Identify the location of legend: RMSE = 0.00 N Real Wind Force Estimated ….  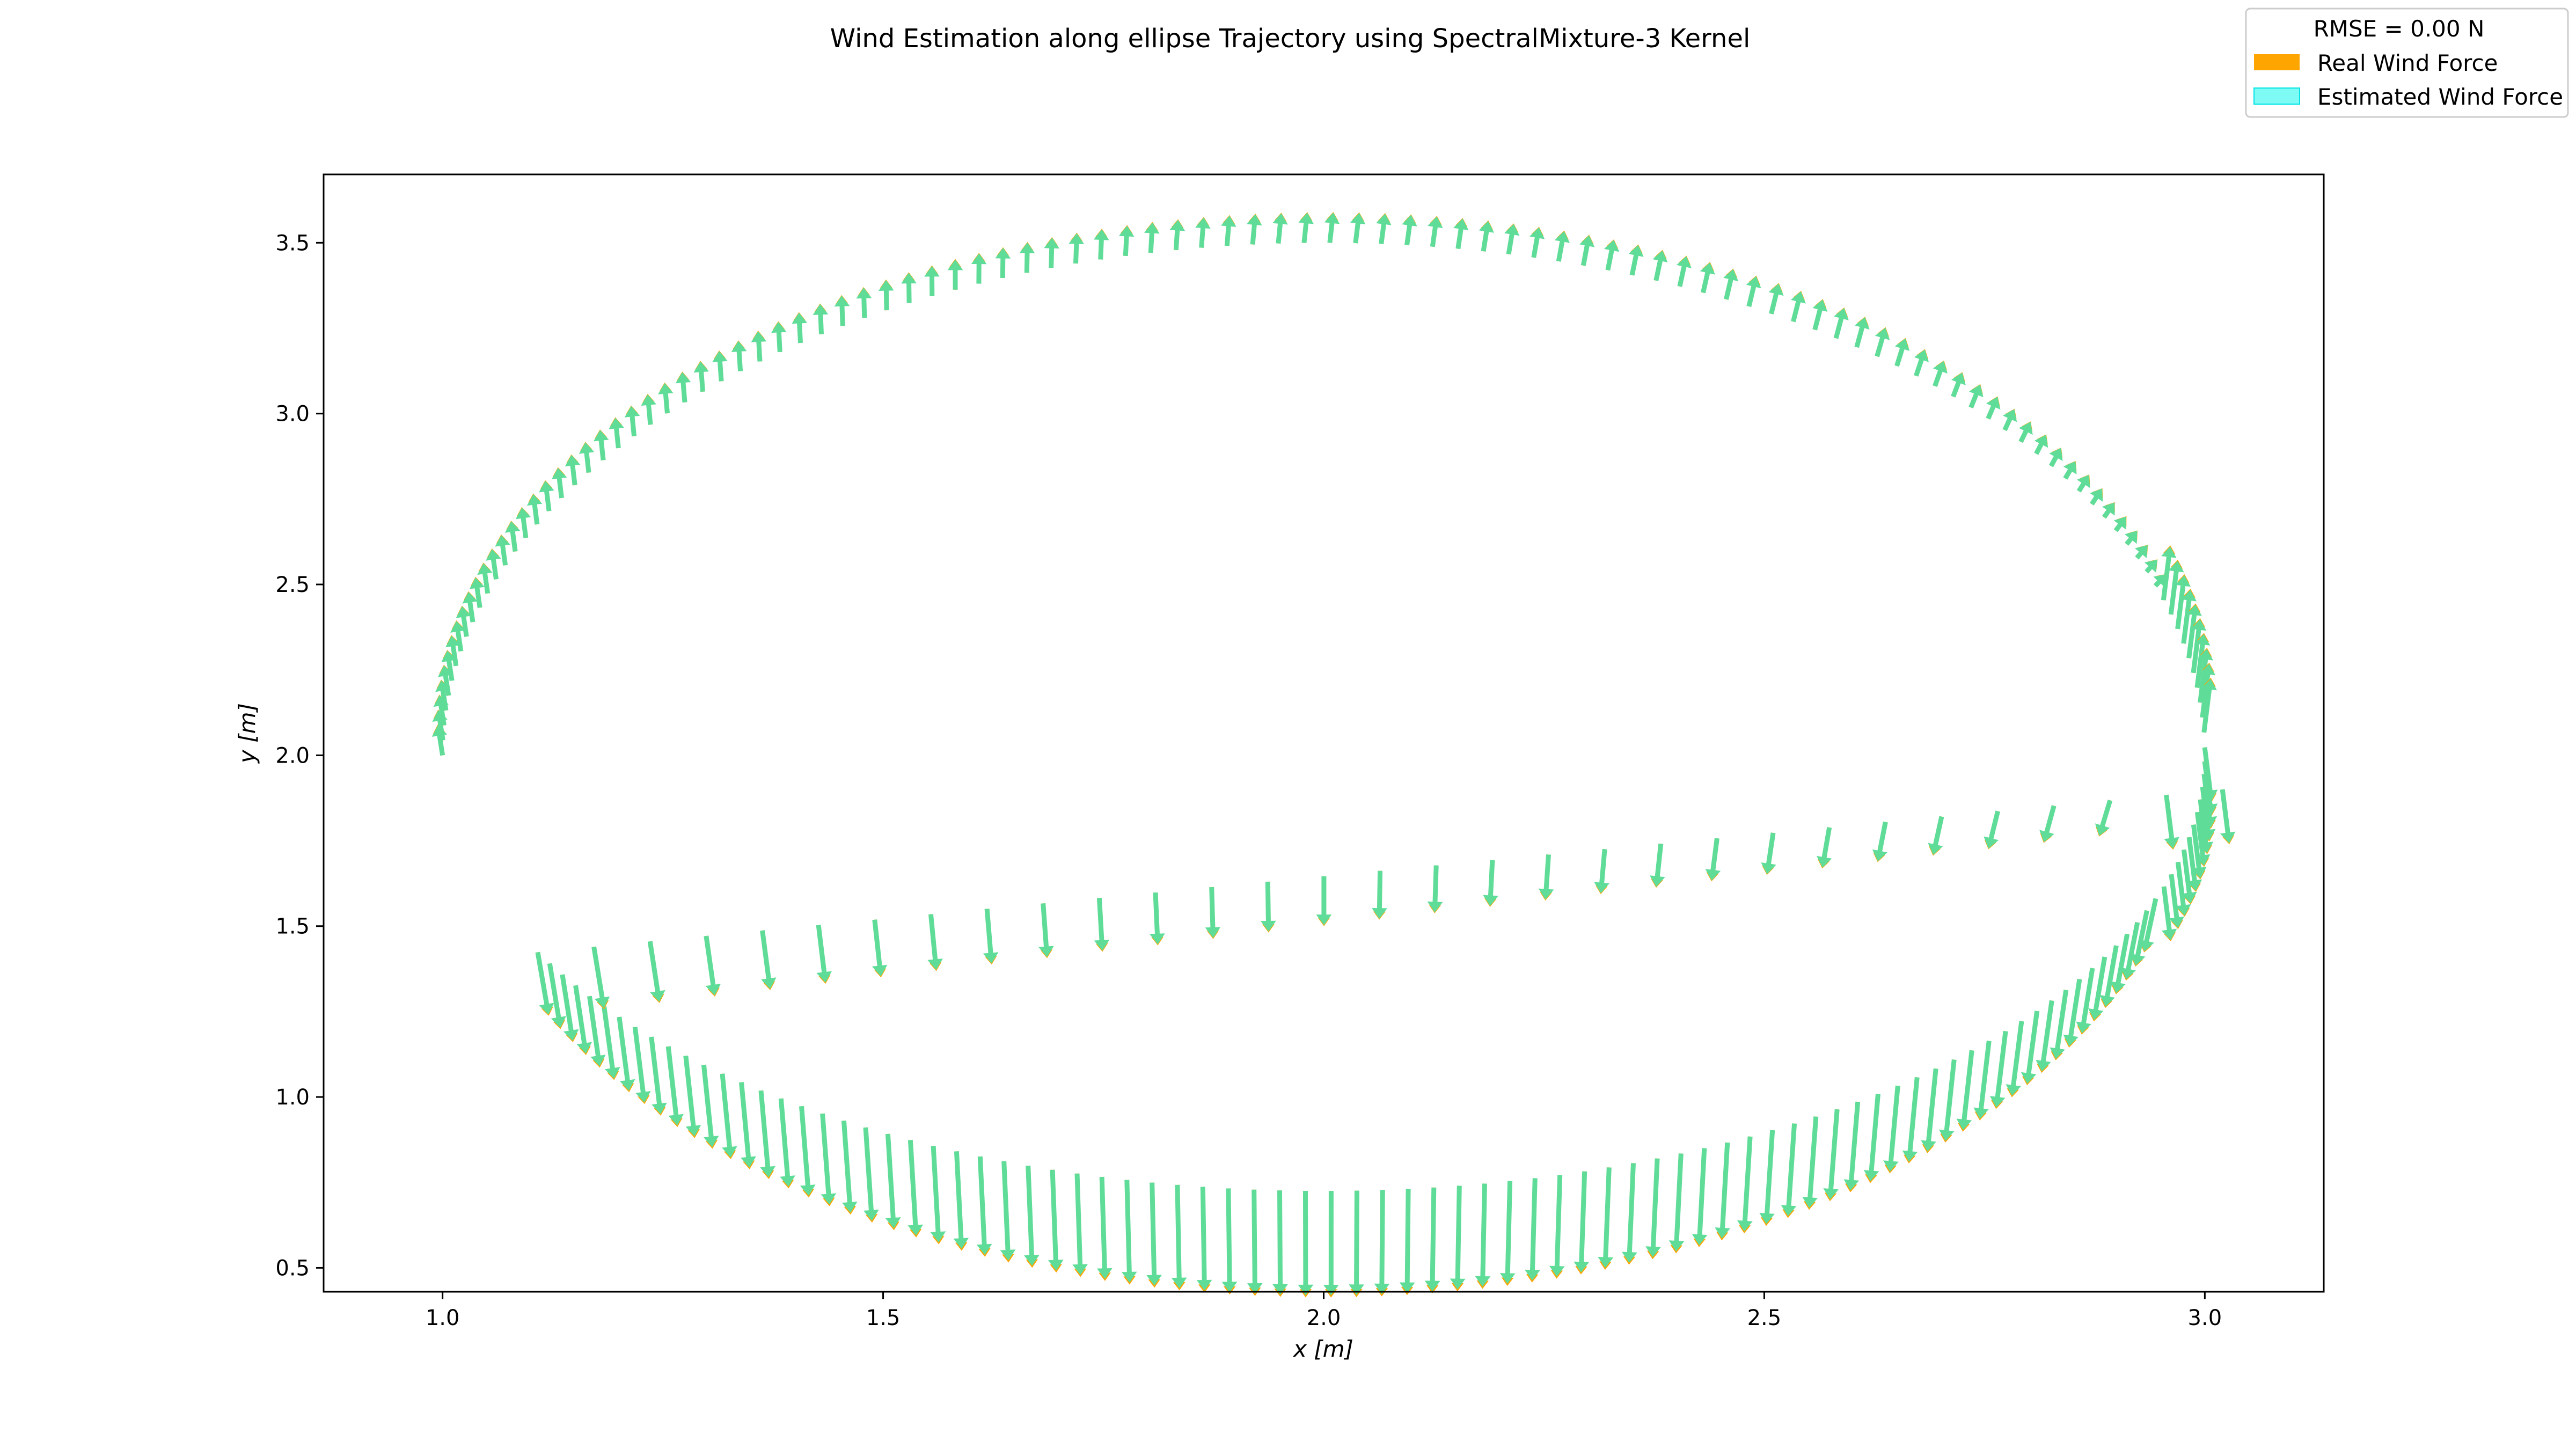
(2407, 63).